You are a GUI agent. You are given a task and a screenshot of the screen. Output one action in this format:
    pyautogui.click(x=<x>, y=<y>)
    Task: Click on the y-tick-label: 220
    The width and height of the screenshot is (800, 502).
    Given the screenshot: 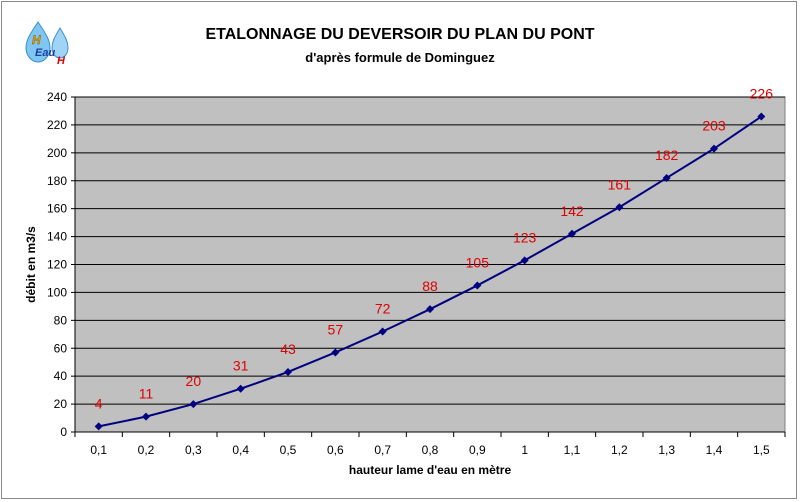 What is the action you would take?
    pyautogui.click(x=57, y=125)
    